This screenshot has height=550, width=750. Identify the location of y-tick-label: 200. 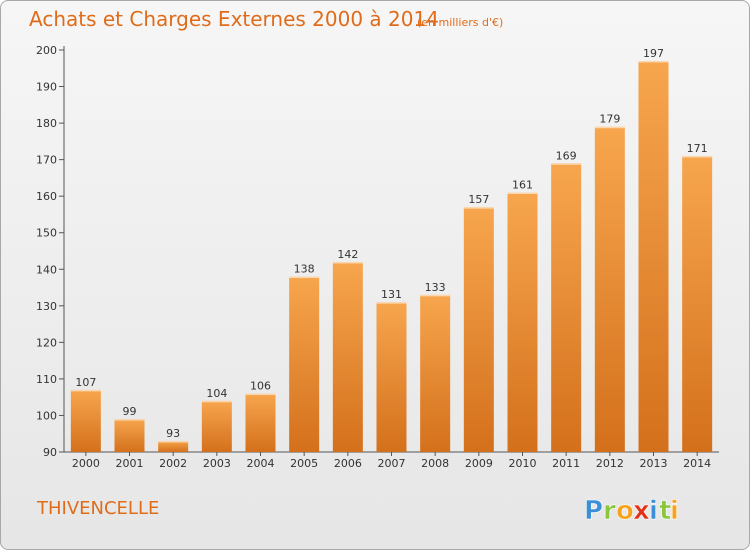
(46, 50).